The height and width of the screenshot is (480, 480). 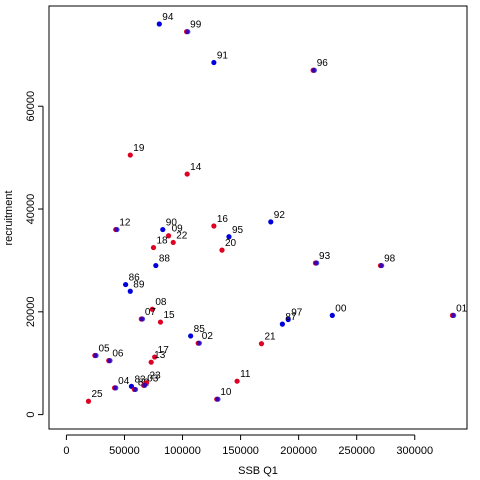 I want to click on x-tick-label: 50000, so click(x=124, y=451).